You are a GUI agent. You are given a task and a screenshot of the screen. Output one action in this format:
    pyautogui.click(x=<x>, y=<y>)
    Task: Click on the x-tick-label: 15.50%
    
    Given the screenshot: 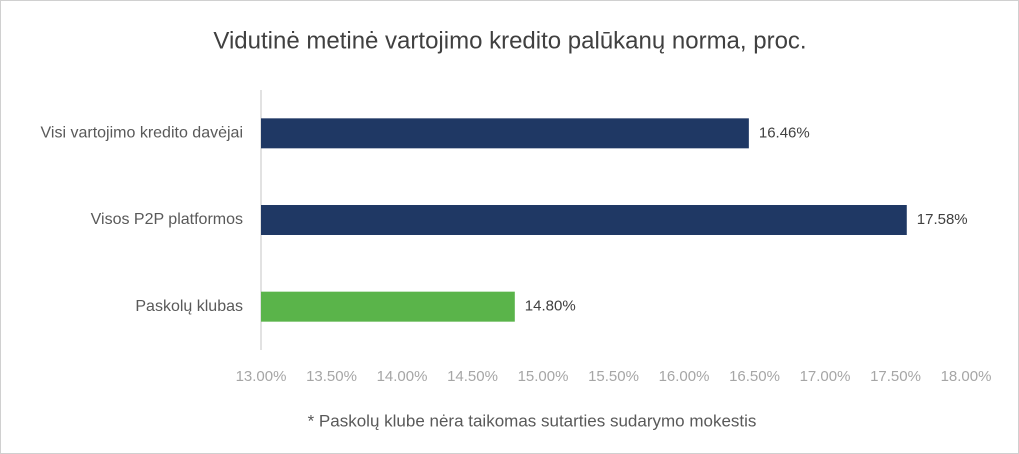 What is the action you would take?
    pyautogui.click(x=613, y=376)
    